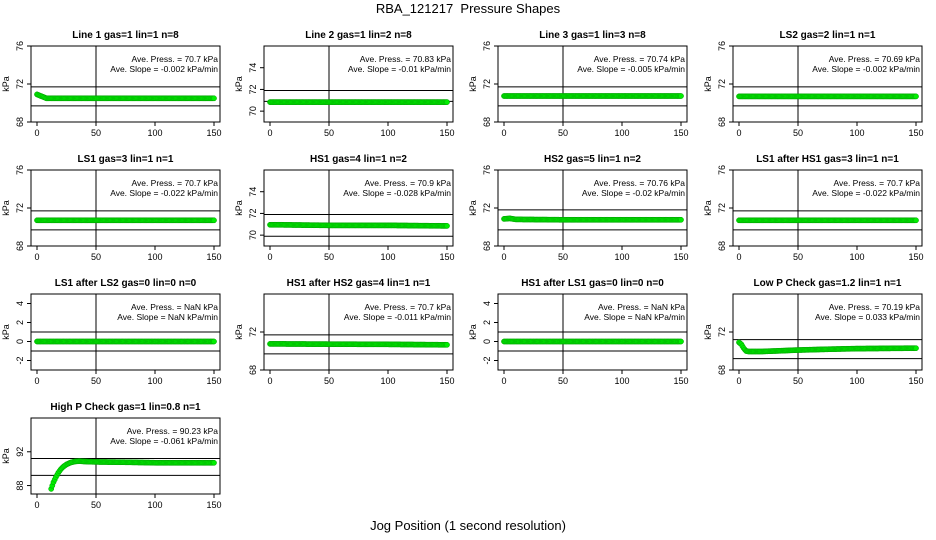 The image size is (936, 540). What do you see at coordinates (406, 59) in the screenshot?
I see `annotation-line: Ave. Press. = 70.83 kPa` at bounding box center [406, 59].